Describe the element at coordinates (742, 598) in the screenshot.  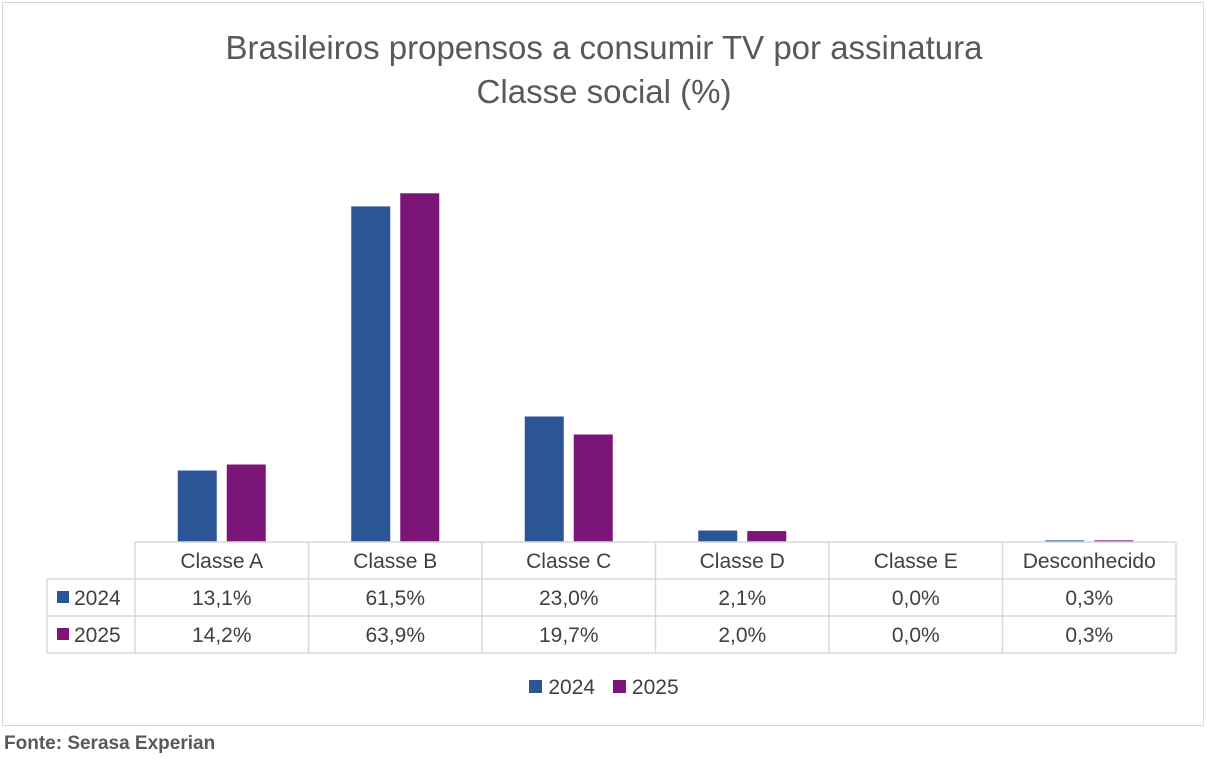
I see `table-cell-2024-classe-d: 2,1%` at that location.